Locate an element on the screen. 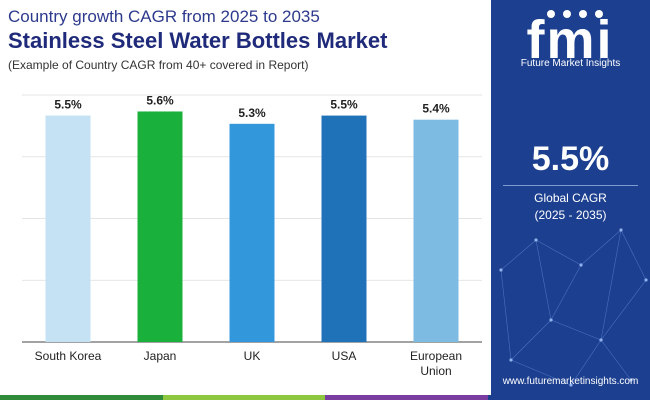 This screenshot has height=400, width=650. bar-european-union is located at coordinates (436, 230).